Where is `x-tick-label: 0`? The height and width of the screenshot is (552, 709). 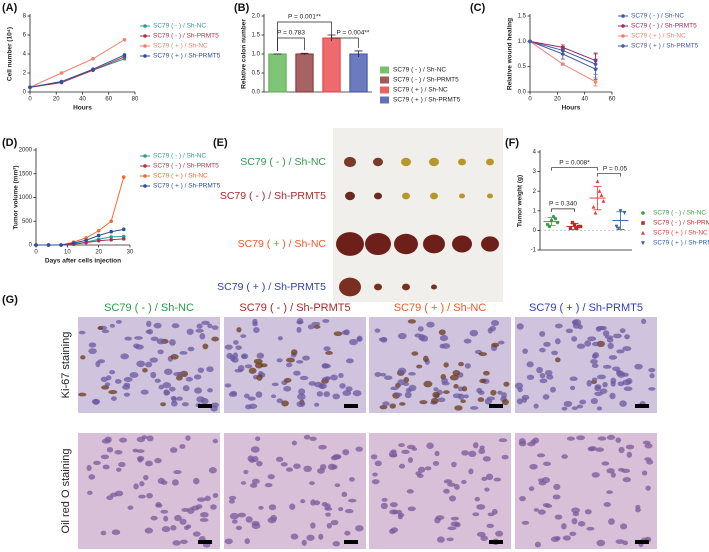
x-tick-label: 0 is located at coordinates (36, 253).